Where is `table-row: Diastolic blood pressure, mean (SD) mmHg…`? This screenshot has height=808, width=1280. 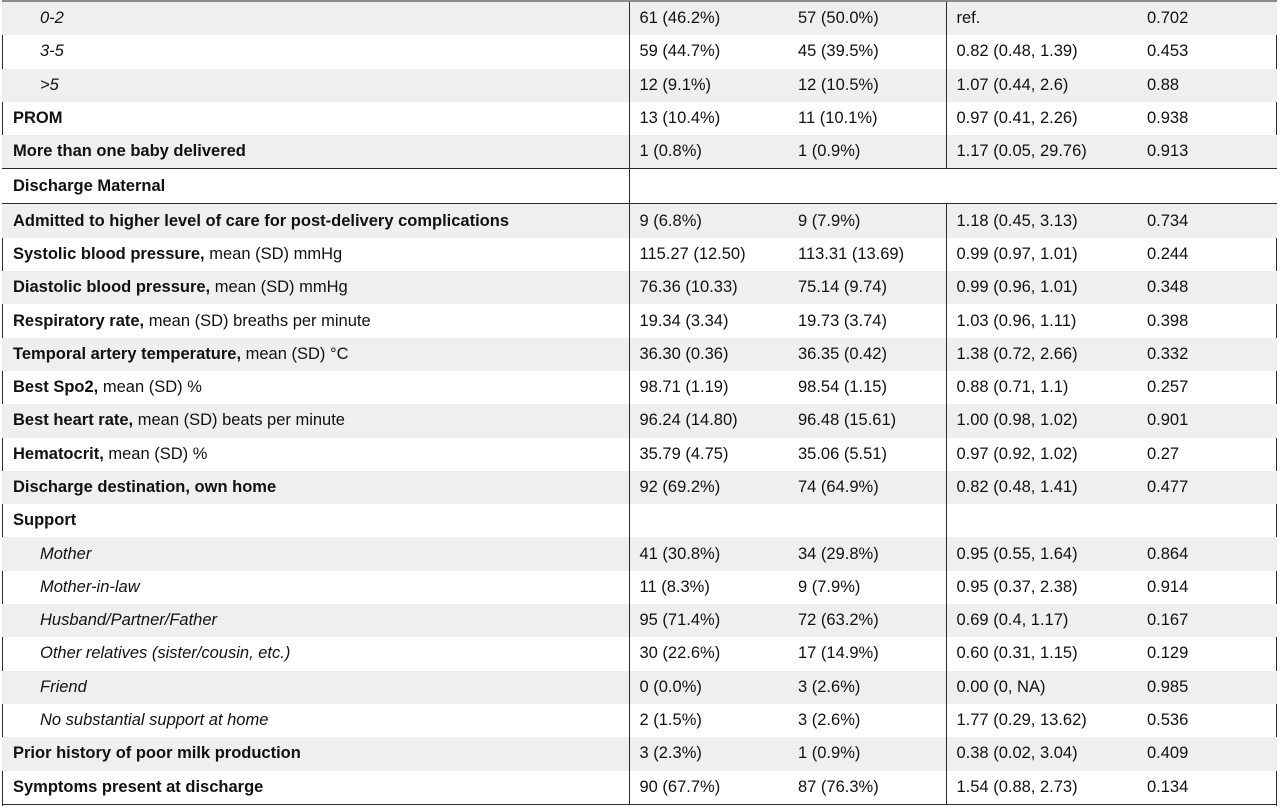
table-row: Diastolic blood pressure, mean (SD) mmHg… is located at coordinates (639, 288).